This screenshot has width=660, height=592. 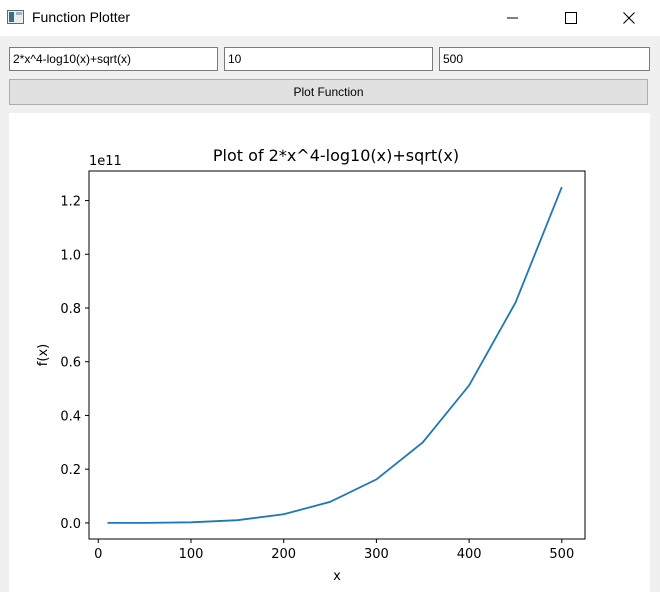 I want to click on minimize-icon, so click(x=512, y=18).